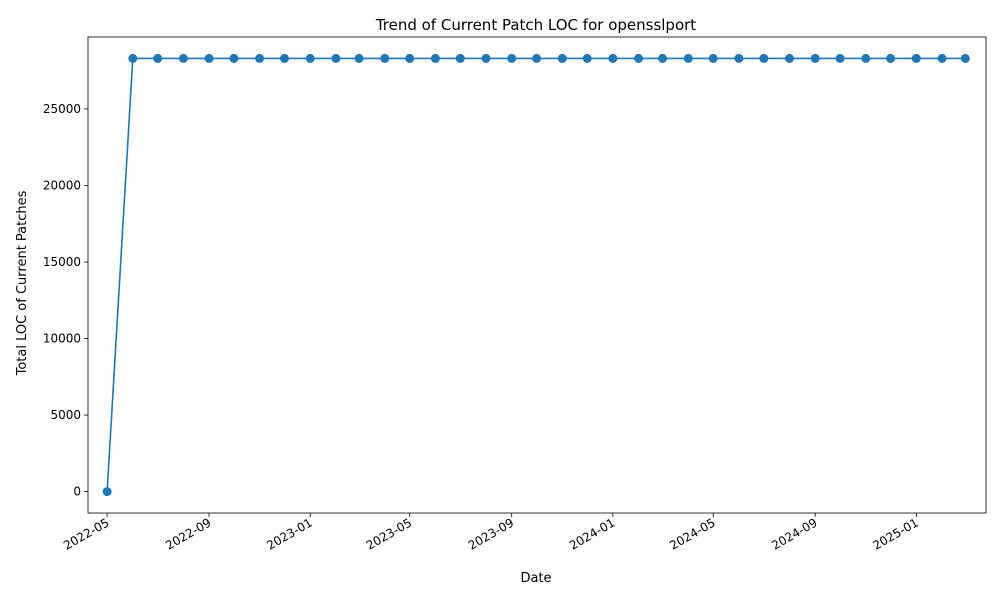 The image size is (1000, 600). I want to click on y-axis-label: Total LOC of Current Patches, so click(22, 283).